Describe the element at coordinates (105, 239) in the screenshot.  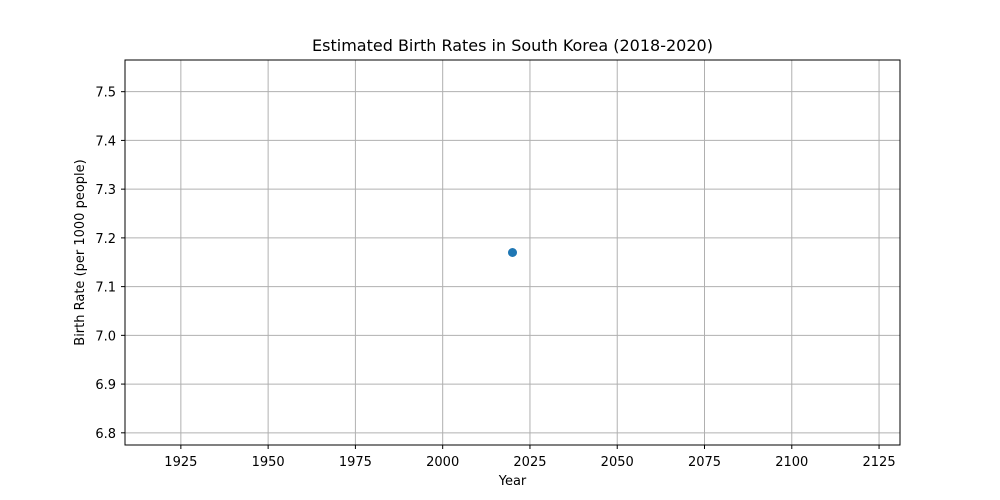
I see `y-tick-label: 7.2` at that location.